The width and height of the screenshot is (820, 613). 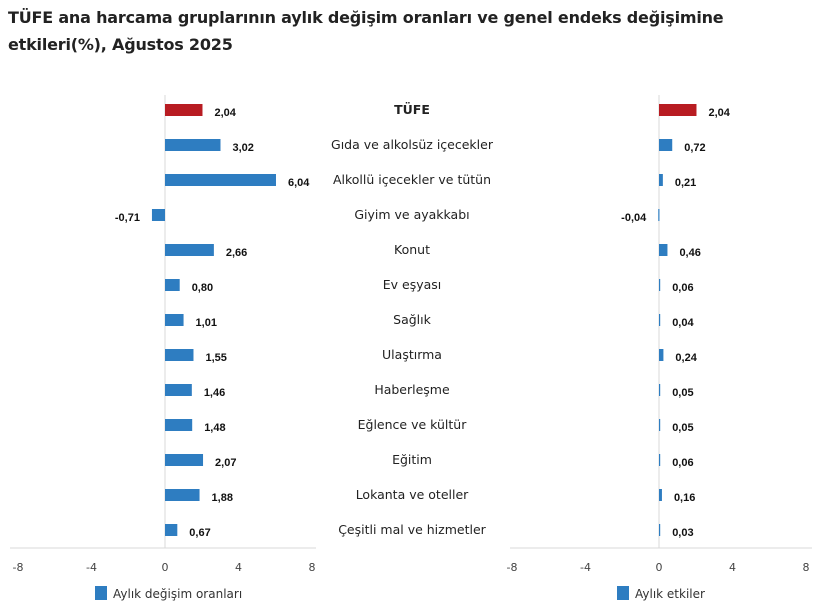 I want to click on data-label: -0,04, so click(x=634, y=218).